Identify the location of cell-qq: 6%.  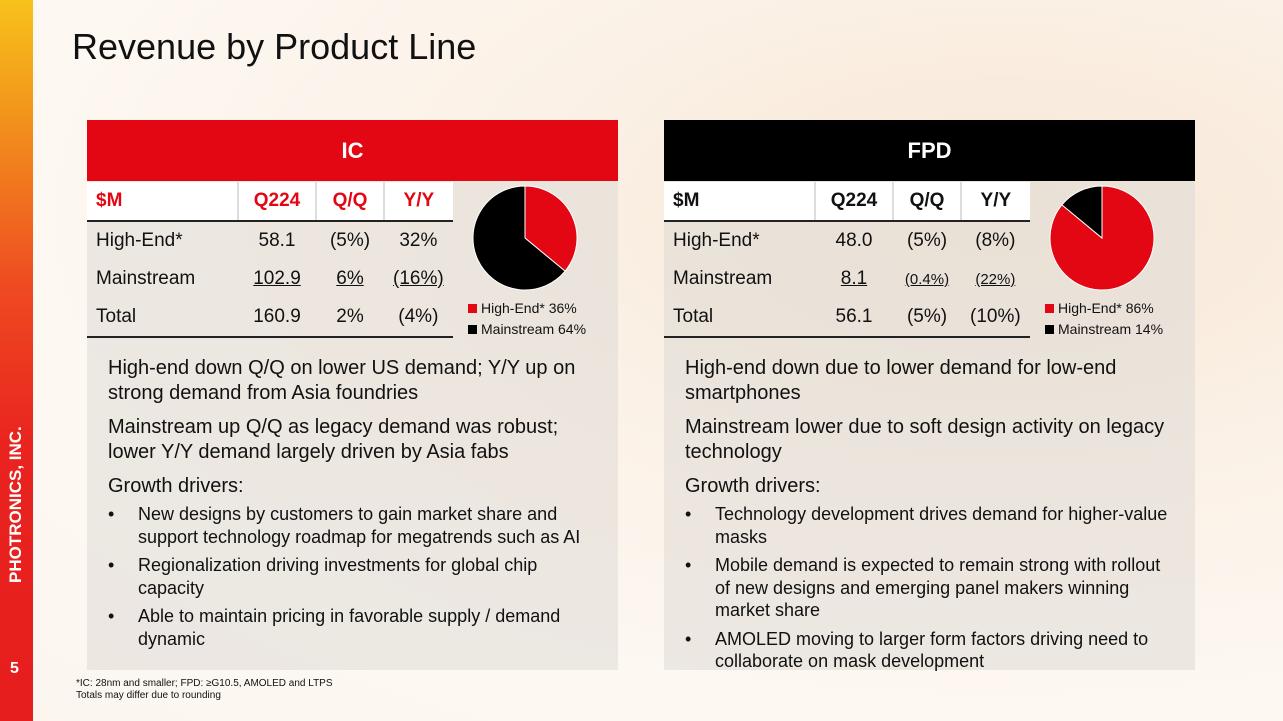
(350, 279).